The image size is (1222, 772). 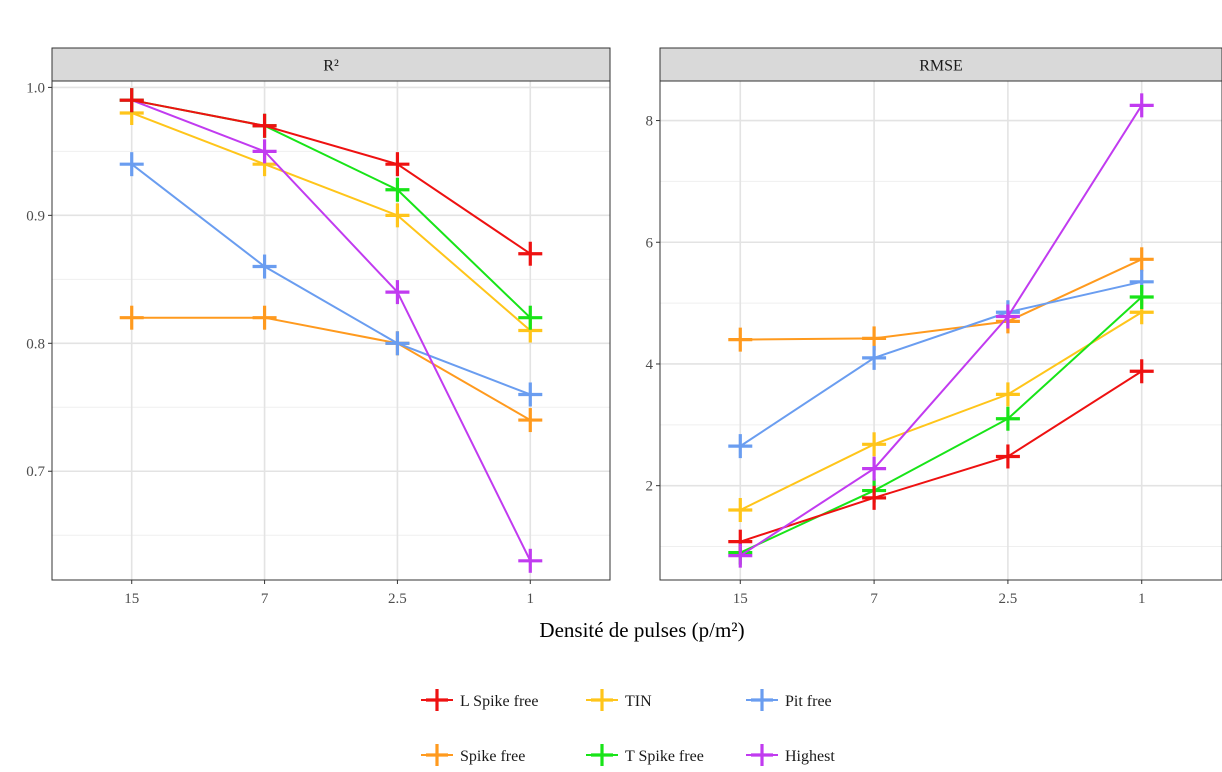 I want to click on y-tick-label: 0.9, so click(x=35, y=216).